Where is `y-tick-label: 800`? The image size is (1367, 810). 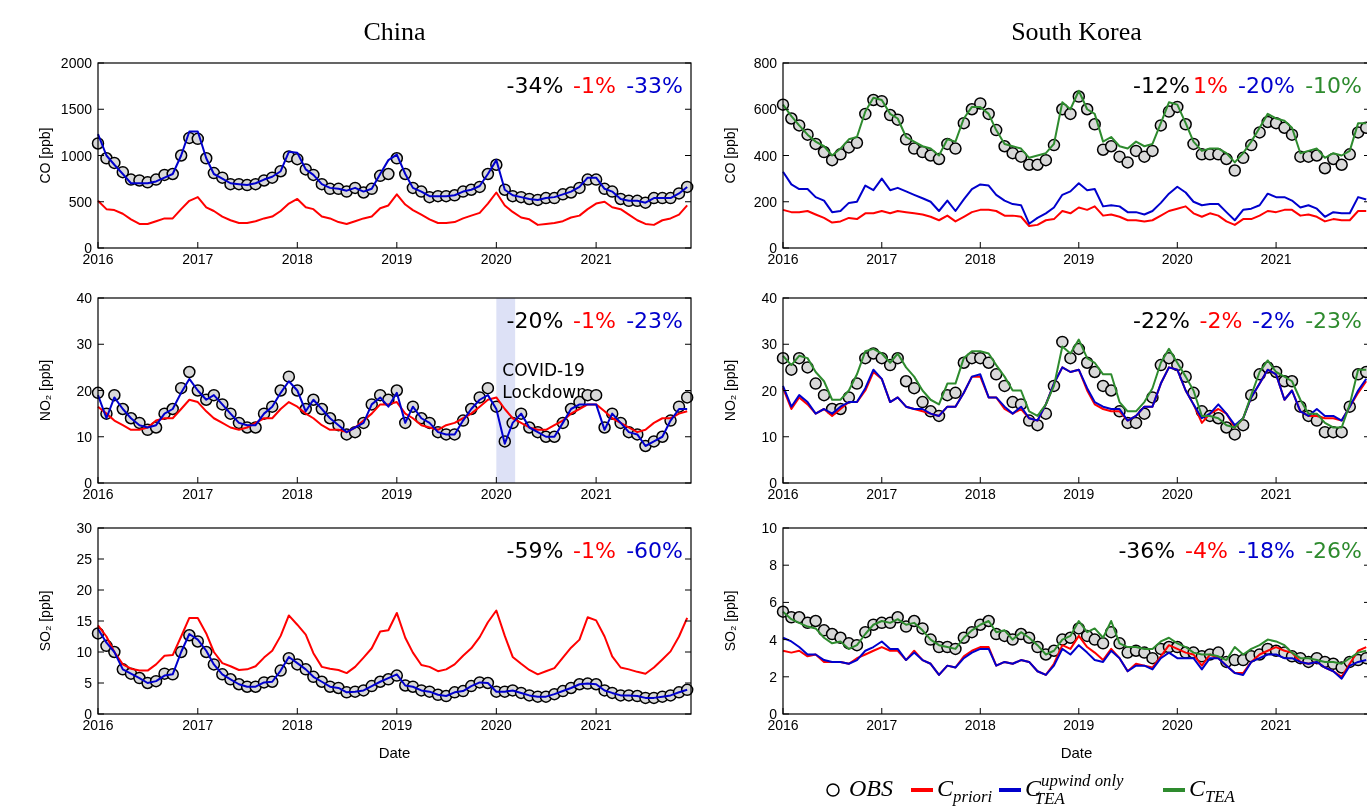
y-tick-label: 800 is located at coordinates (765, 63).